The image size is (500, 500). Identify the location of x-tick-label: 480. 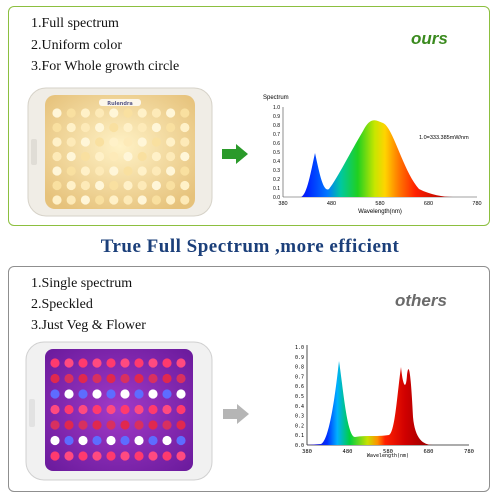
(331, 204).